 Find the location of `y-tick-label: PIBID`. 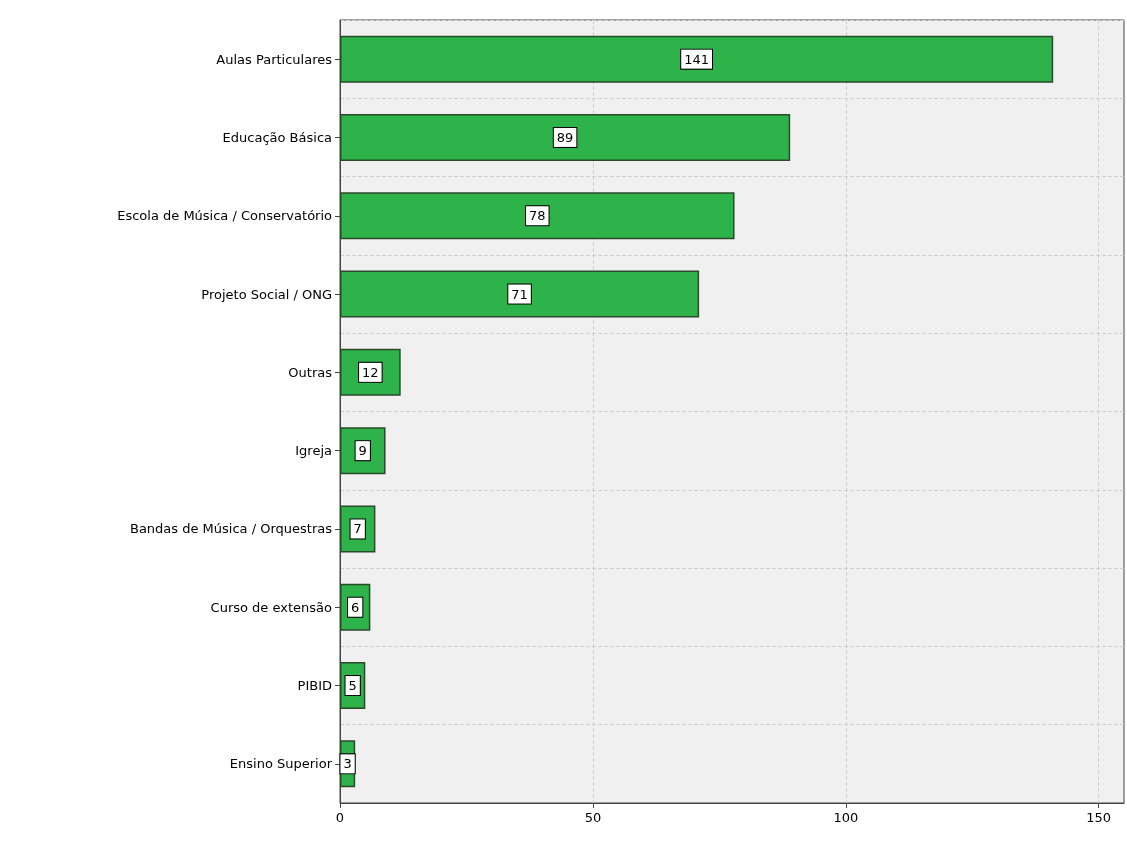

y-tick-label: PIBID is located at coordinates (314, 686).